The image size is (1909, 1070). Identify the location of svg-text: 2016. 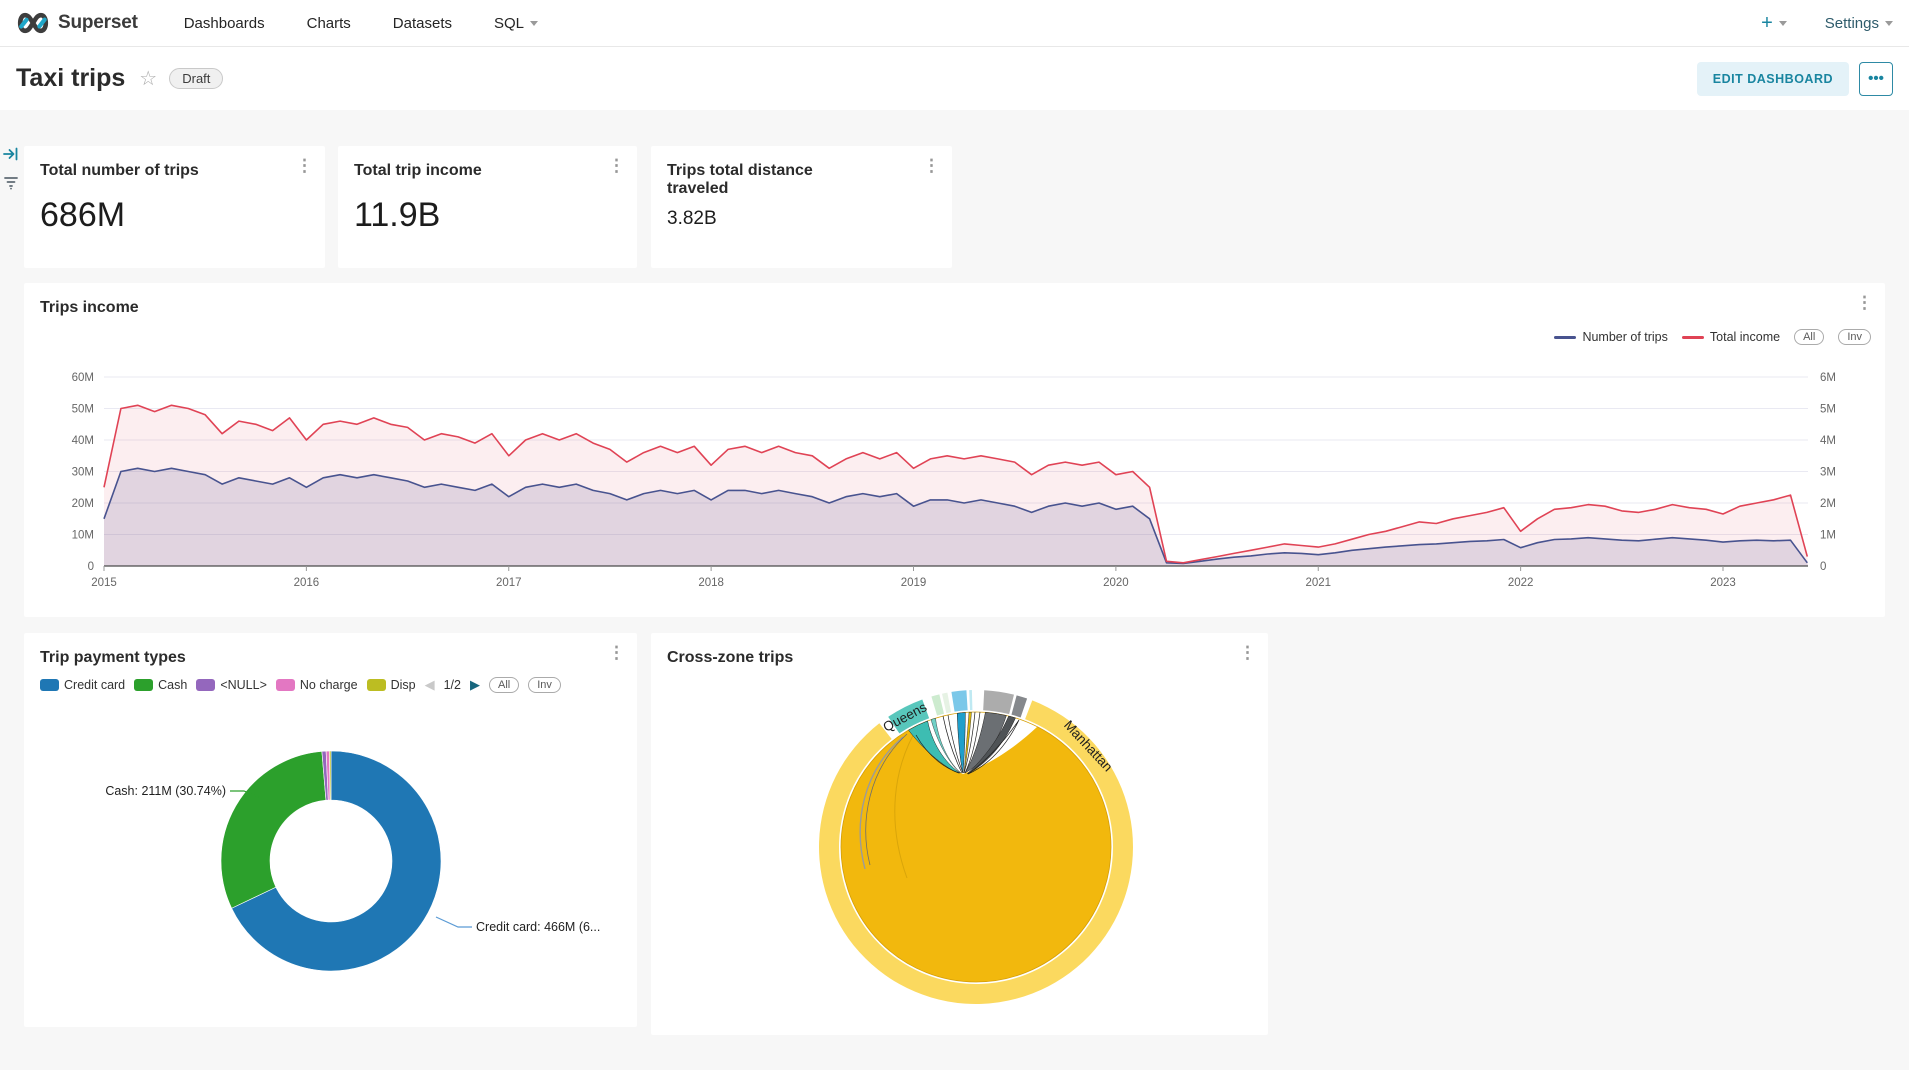
(307, 583).